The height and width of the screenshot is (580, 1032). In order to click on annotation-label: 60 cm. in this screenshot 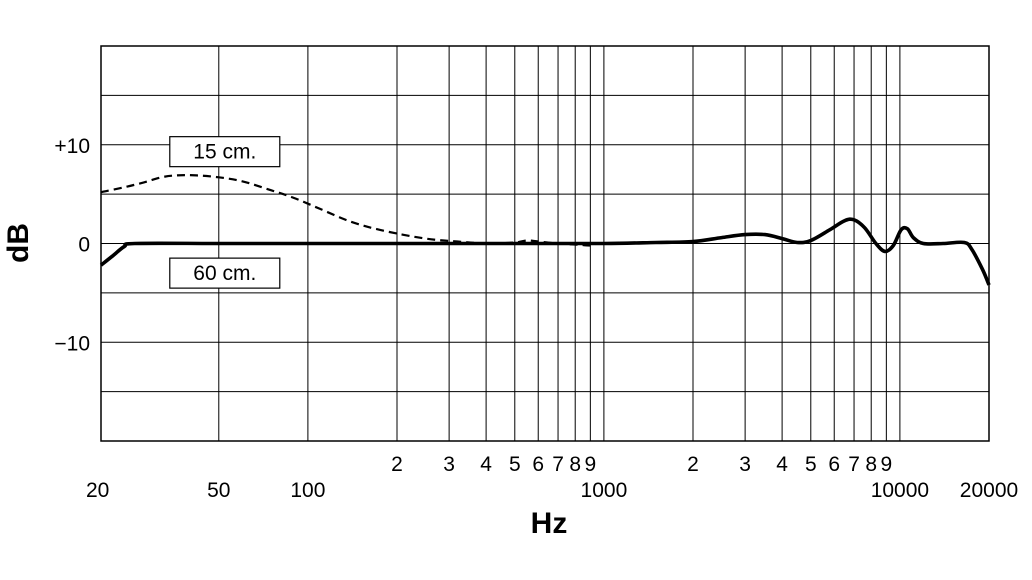, I will do `click(224, 273)`.